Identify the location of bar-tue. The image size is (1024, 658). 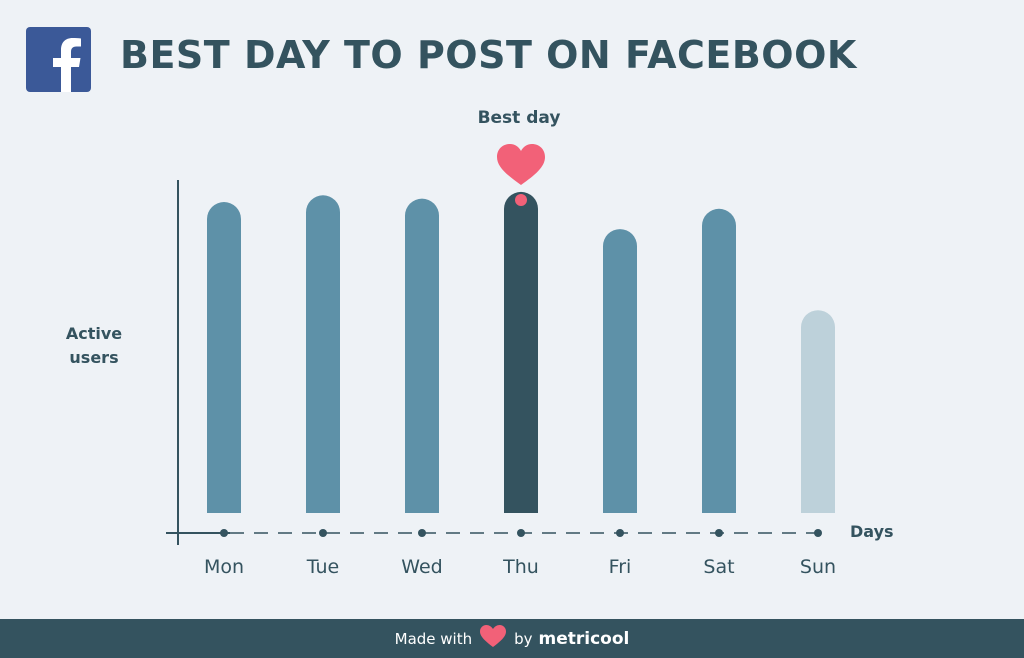
(323, 354).